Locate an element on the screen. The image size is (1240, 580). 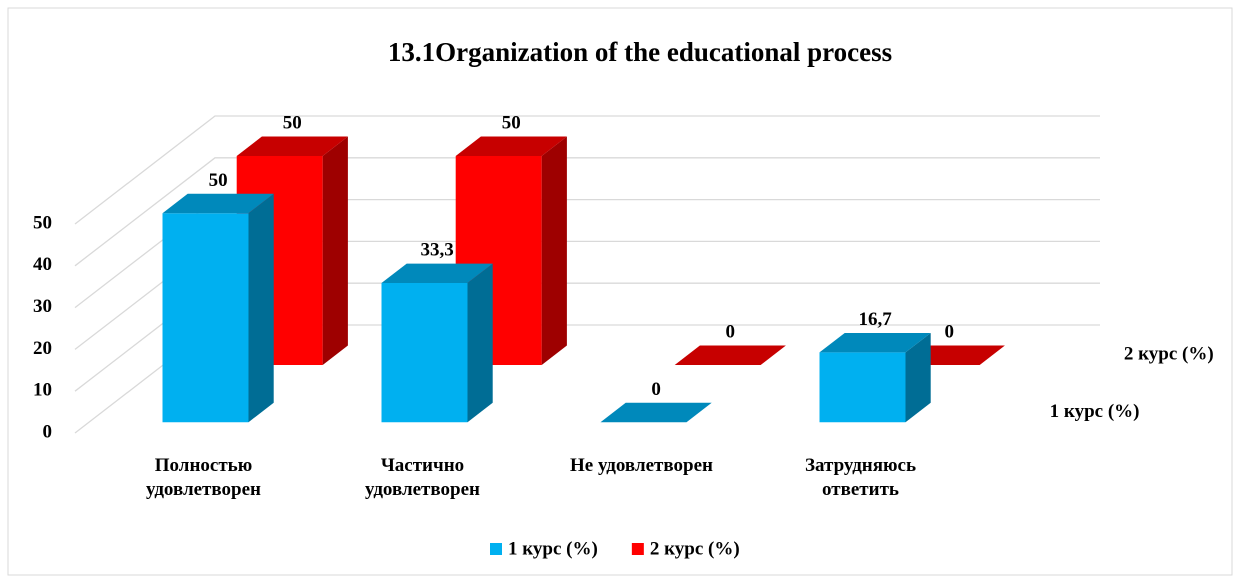
legend-label: 1 курс (%) is located at coordinates (553, 548).